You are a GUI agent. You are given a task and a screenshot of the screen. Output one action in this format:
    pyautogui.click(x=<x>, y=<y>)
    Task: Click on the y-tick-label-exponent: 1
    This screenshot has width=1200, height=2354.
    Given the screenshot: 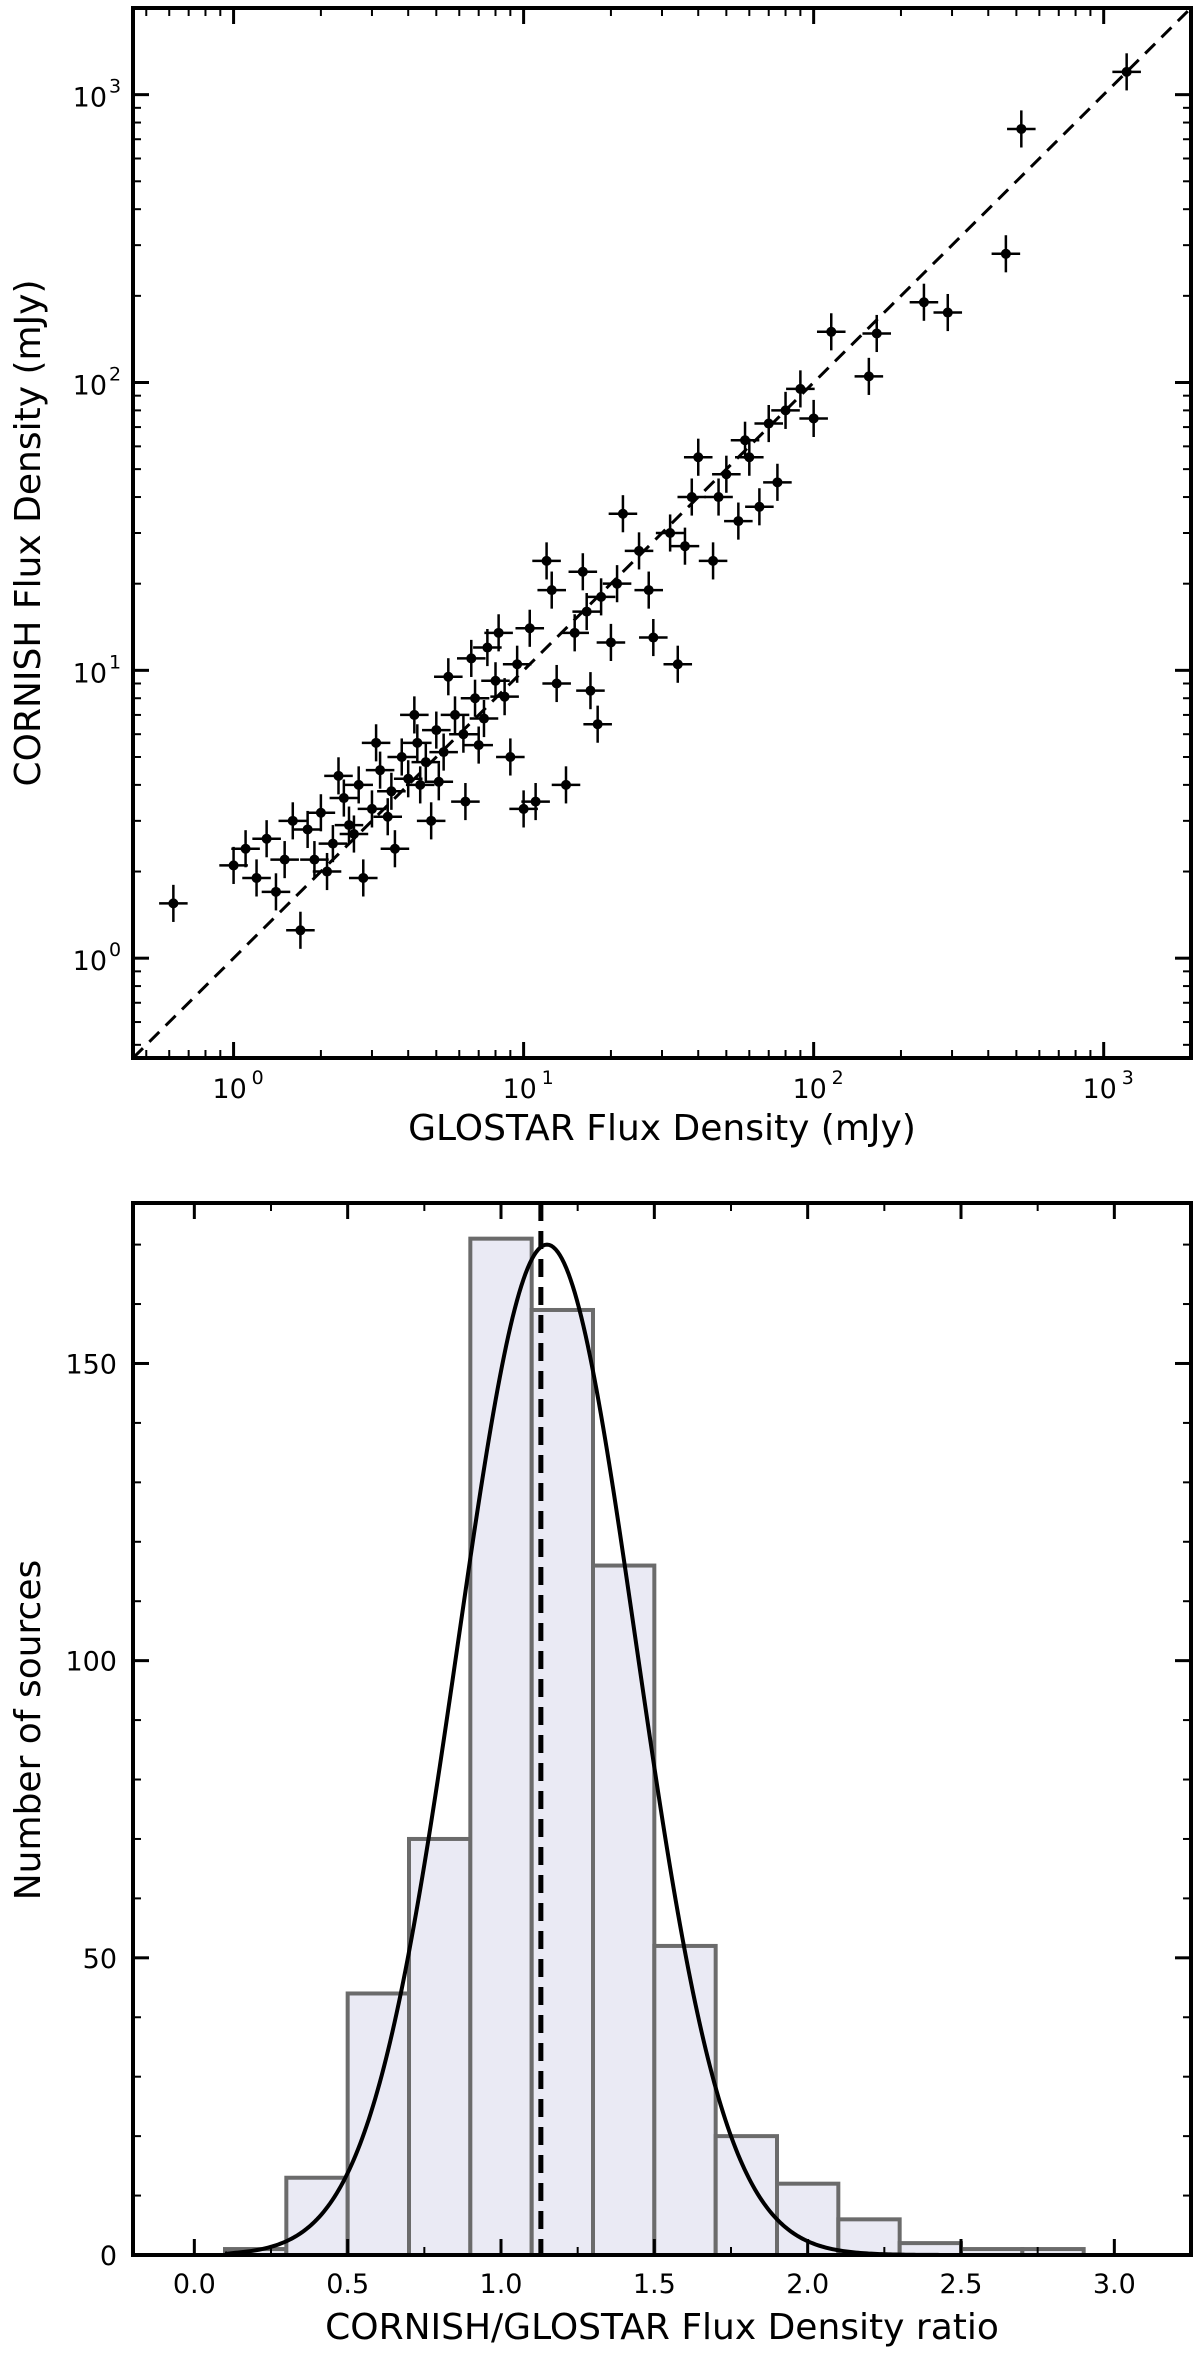 What is the action you would take?
    pyautogui.click(x=115, y=662)
    